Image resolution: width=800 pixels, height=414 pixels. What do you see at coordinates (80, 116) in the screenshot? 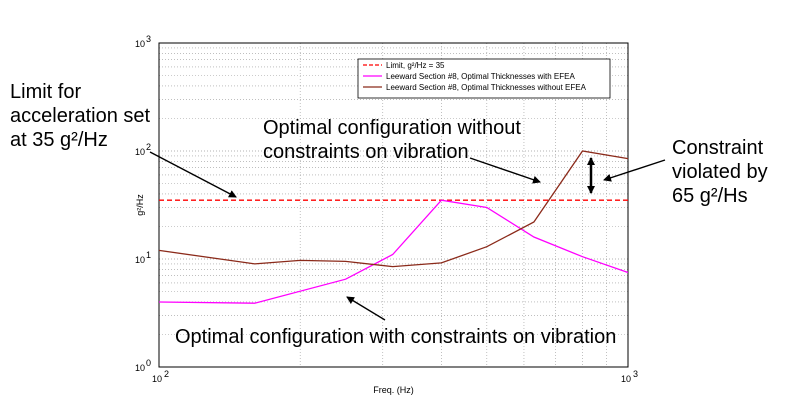
I see `annotation-limit-line: acceleration set` at bounding box center [80, 116].